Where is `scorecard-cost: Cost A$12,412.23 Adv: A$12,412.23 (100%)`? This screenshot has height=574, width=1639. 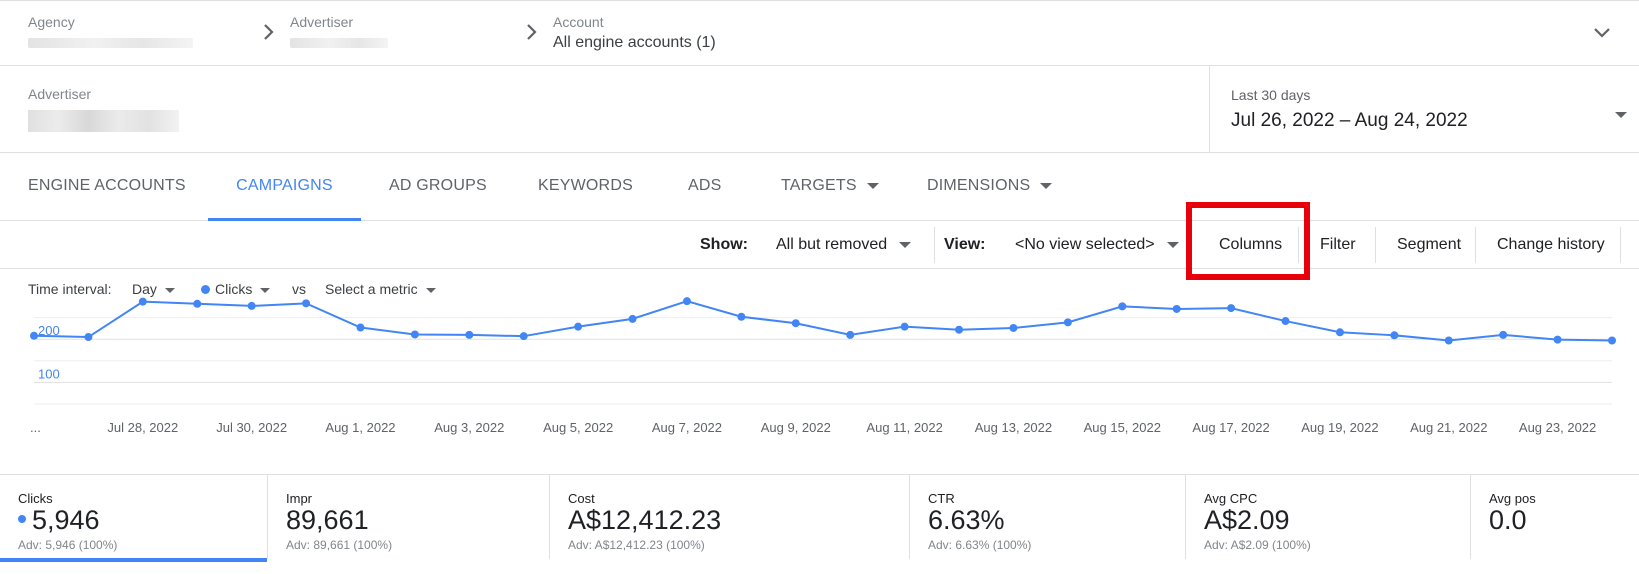
scorecard-cost: Cost A$12,412.23 Adv: A$12,412.23 (100%) is located at coordinates (730, 517).